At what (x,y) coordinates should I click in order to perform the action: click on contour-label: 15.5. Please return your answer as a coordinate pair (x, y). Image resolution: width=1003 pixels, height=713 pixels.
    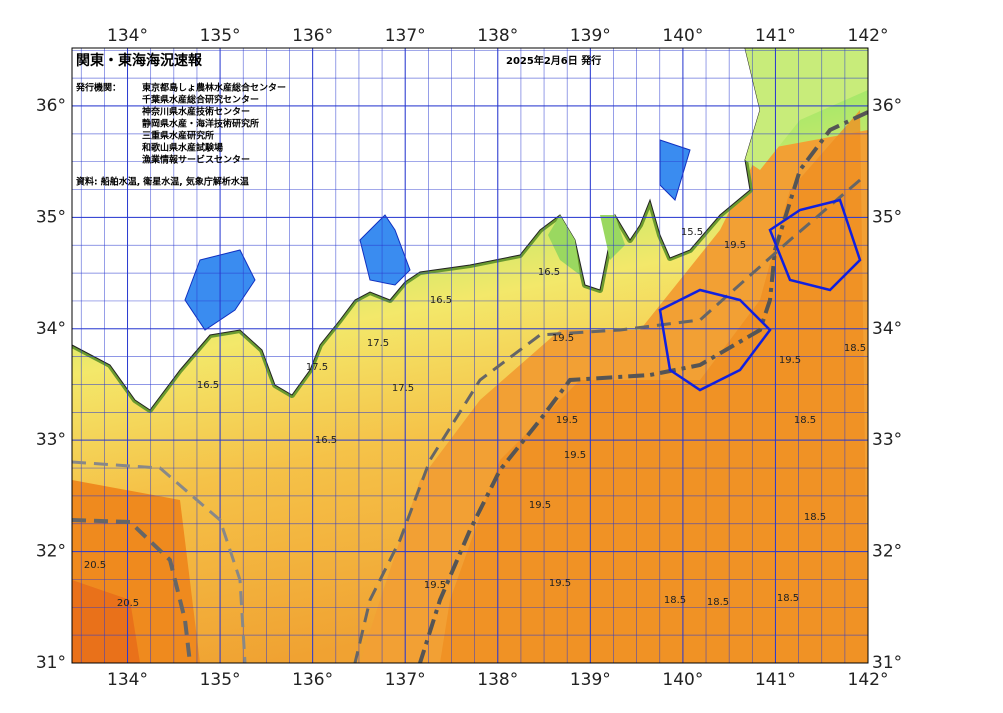
    Looking at the image, I should click on (692, 232).